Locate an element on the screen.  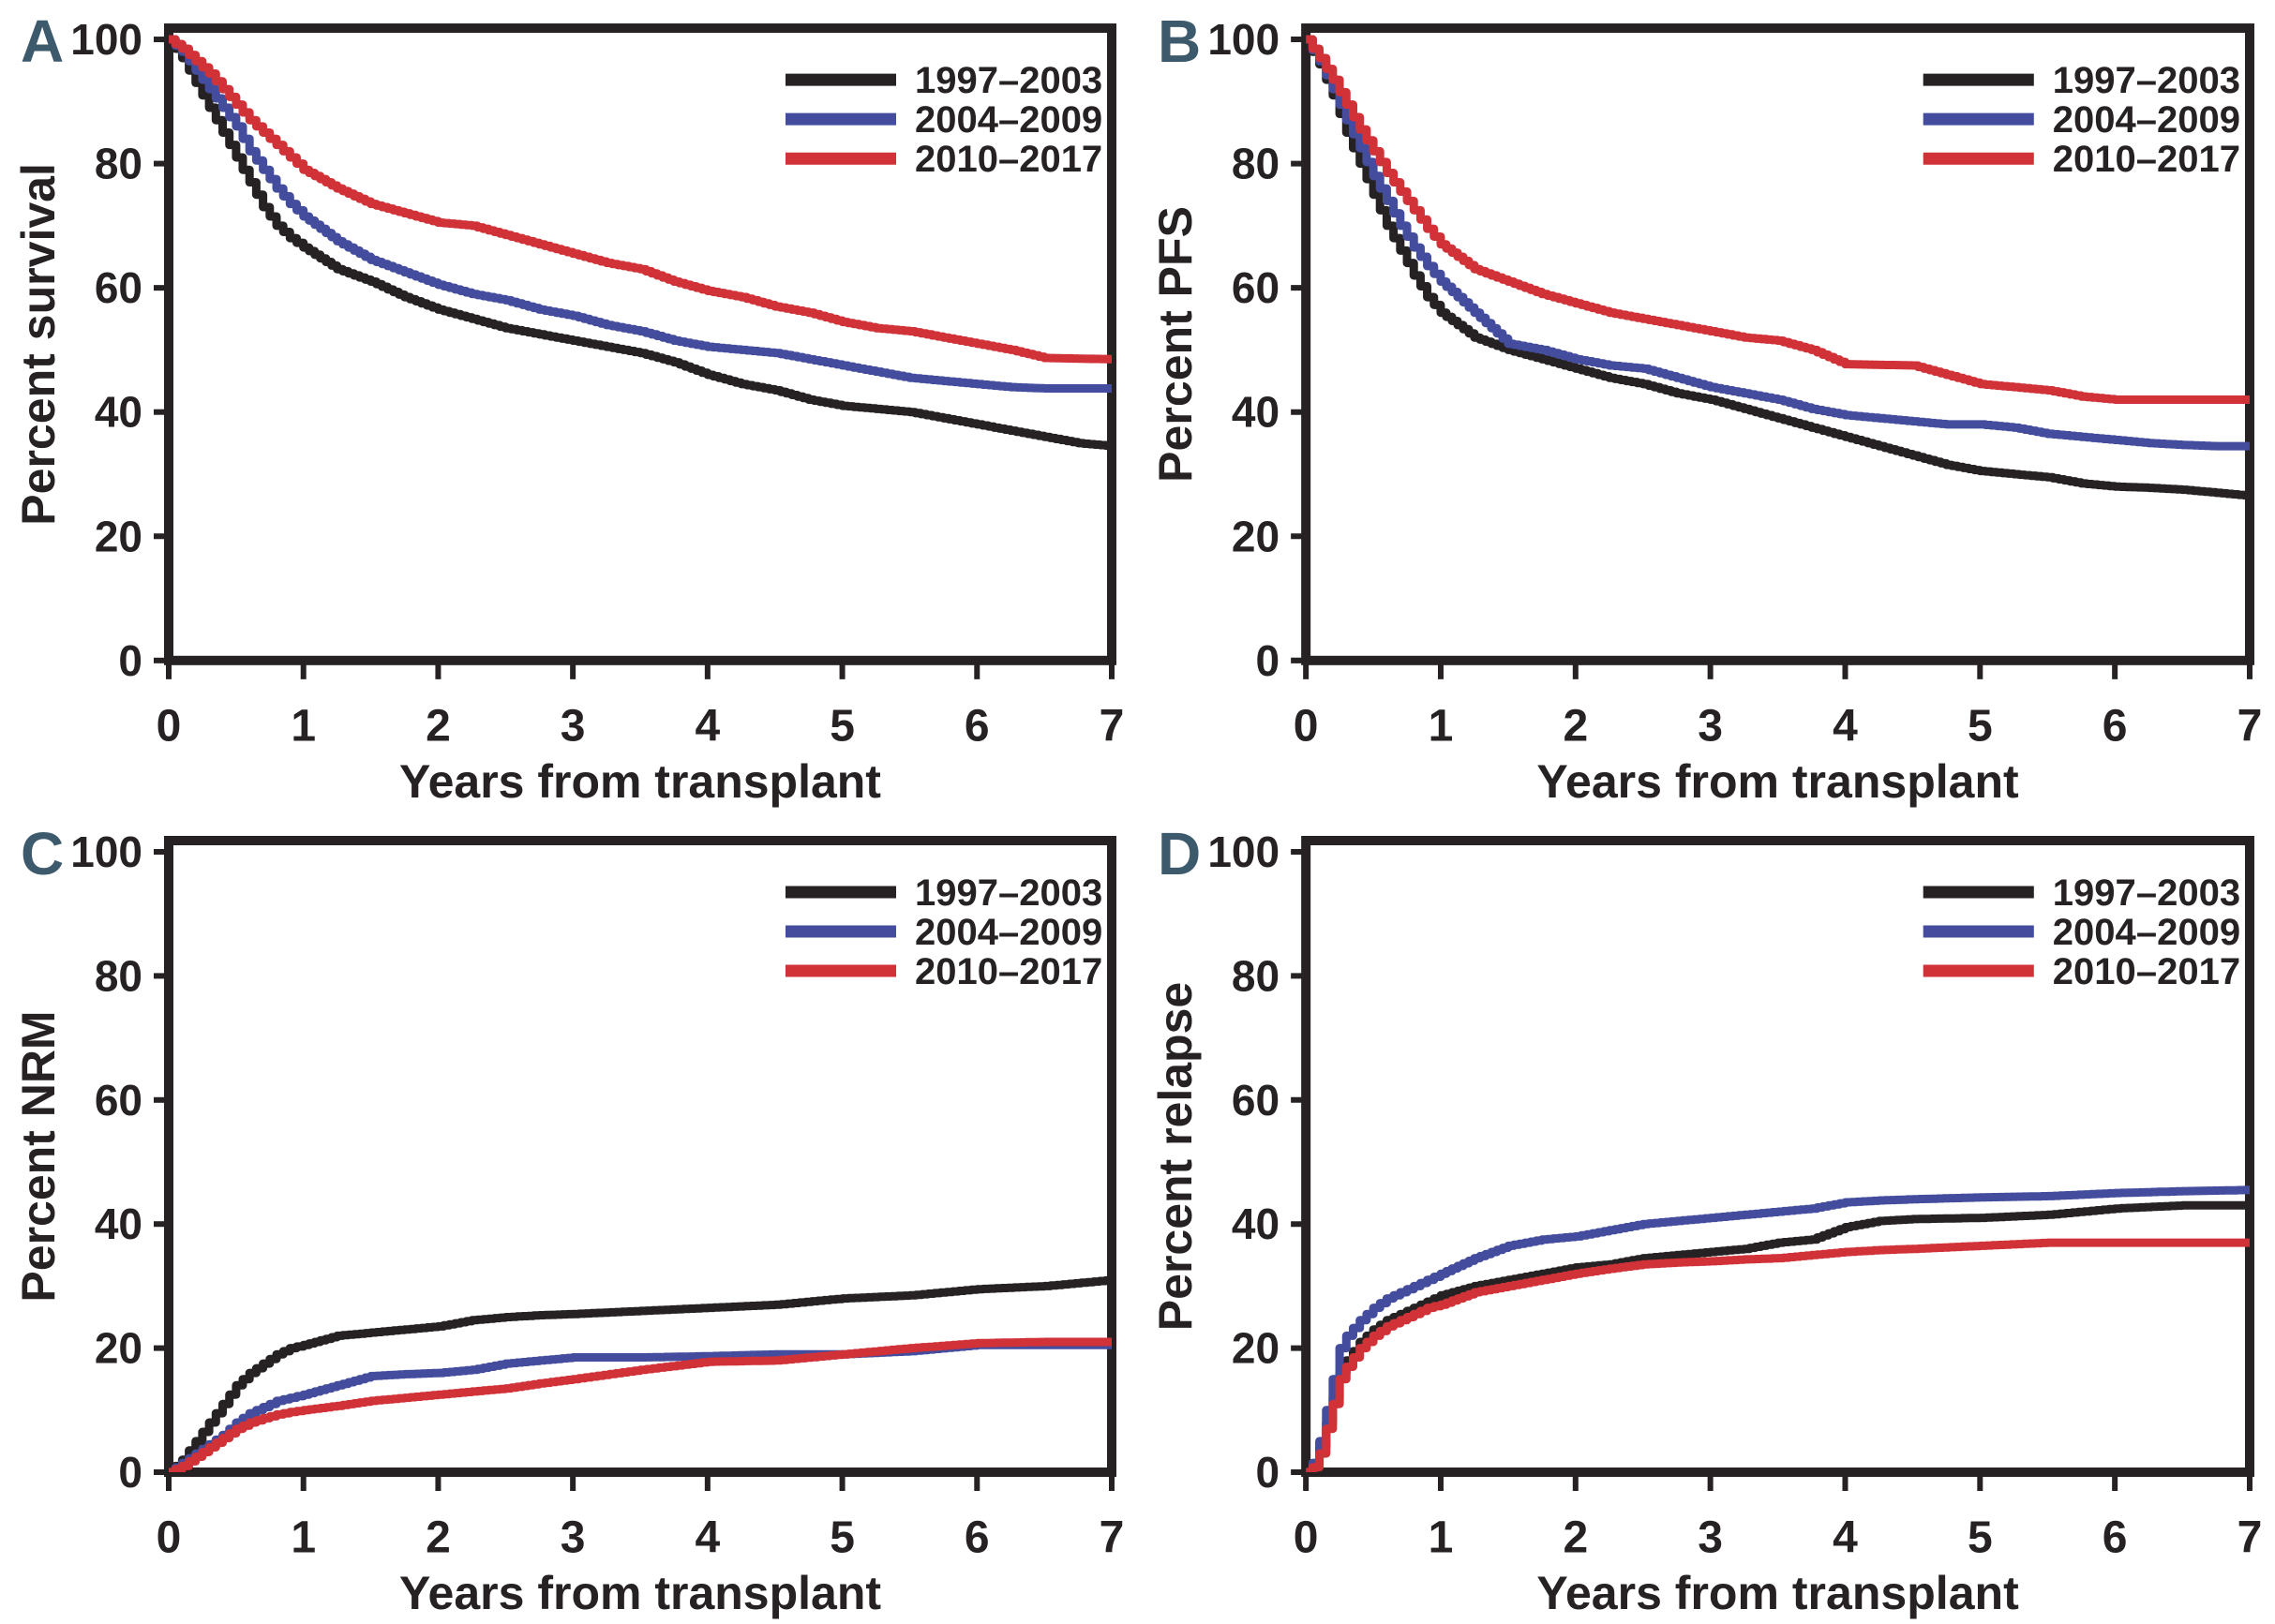
panel-c-letter: C is located at coordinates (43, 854).